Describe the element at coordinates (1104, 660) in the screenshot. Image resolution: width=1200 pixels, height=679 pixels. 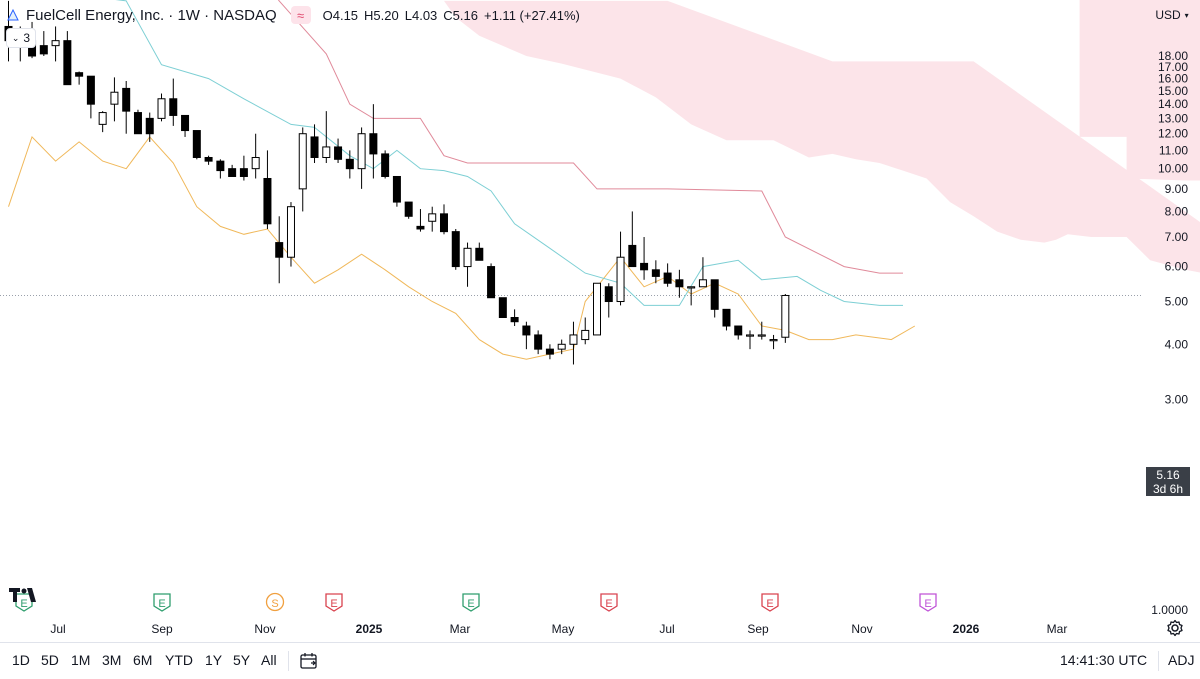
I see `utc-clock: 14:41:30 UTC` at that location.